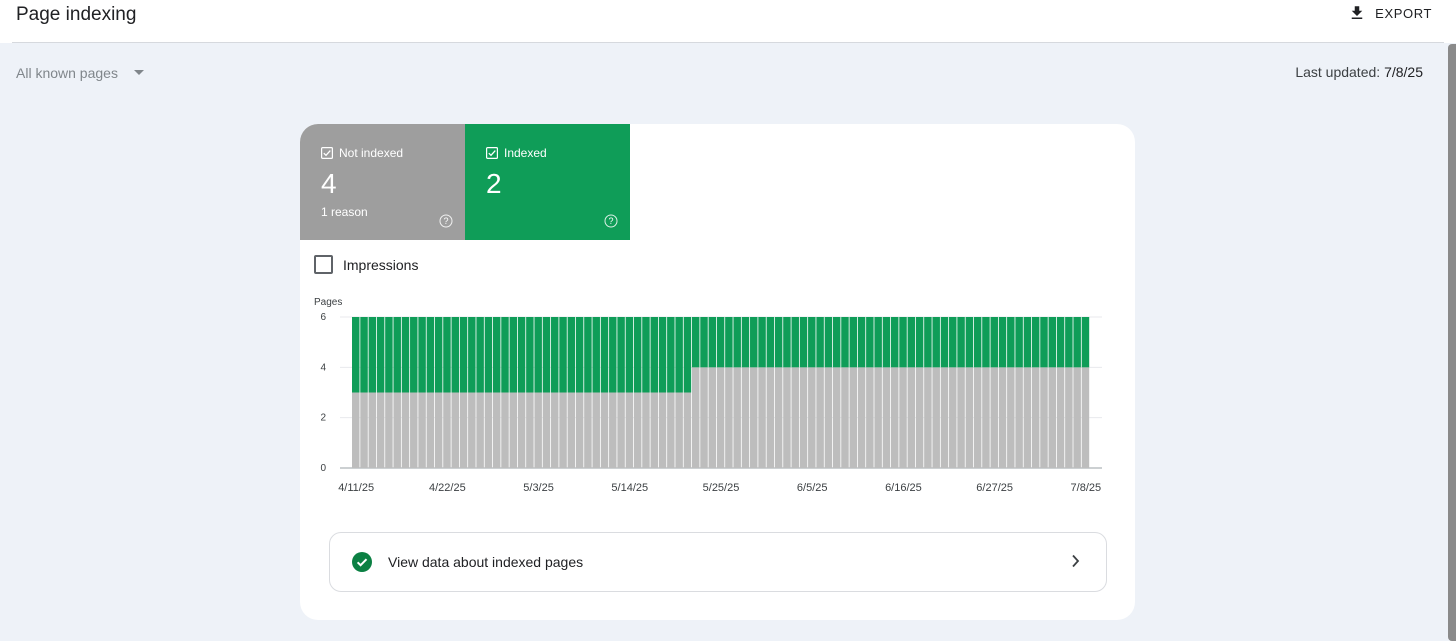 The height and width of the screenshot is (641, 1456). I want to click on tile-header: Not indexed, so click(362, 153).